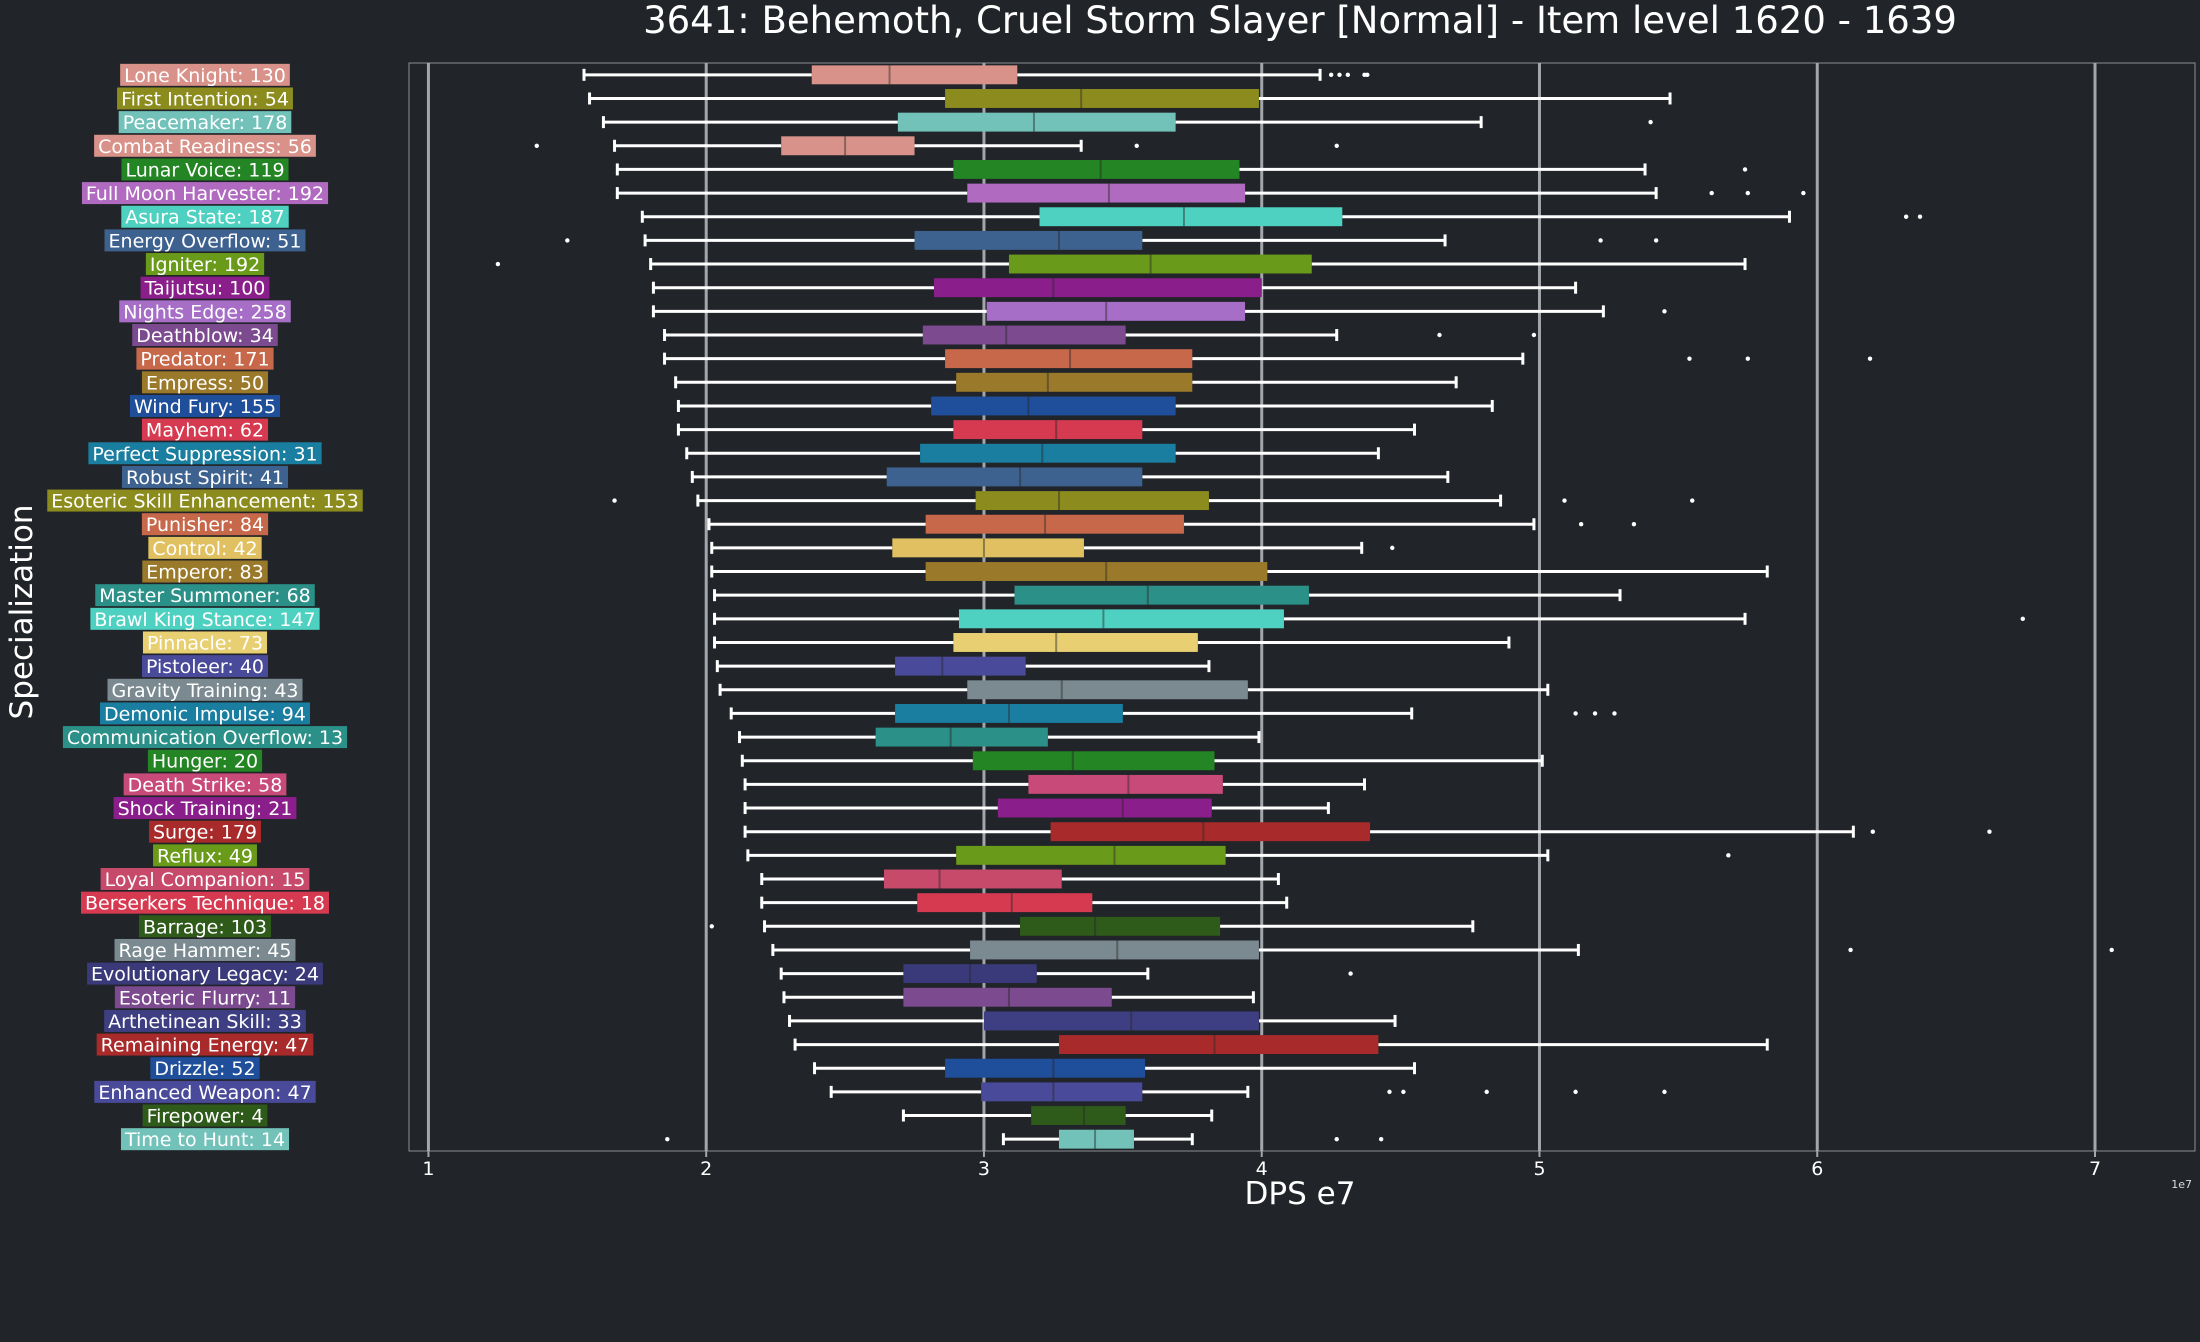  Describe the element at coordinates (205, 1022) in the screenshot. I see `y-tick-label-text: Arthetinean Skill: 33` at that location.